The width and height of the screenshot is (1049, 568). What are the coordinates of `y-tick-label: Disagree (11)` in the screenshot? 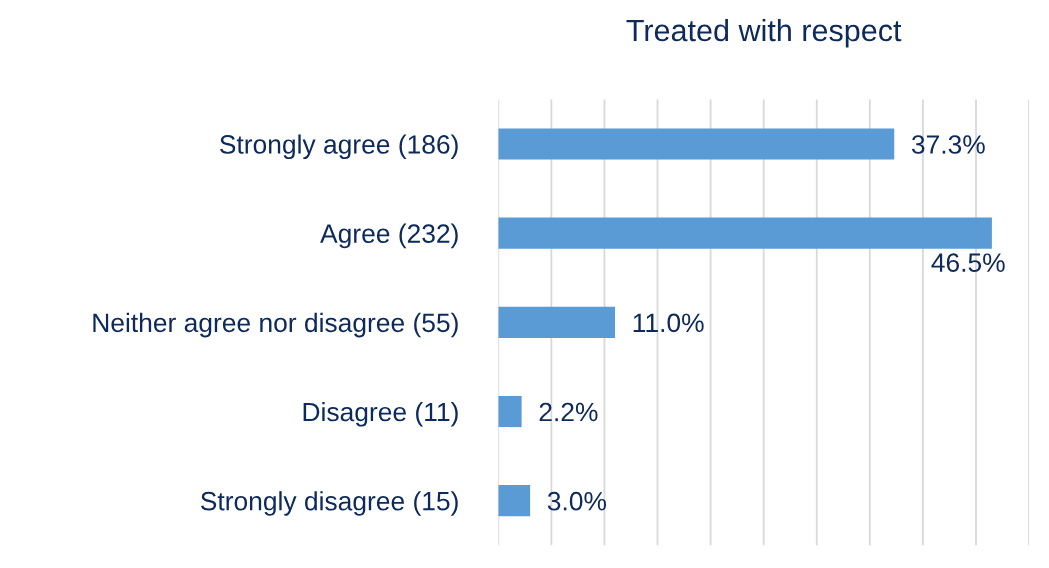 It's located at (380, 414).